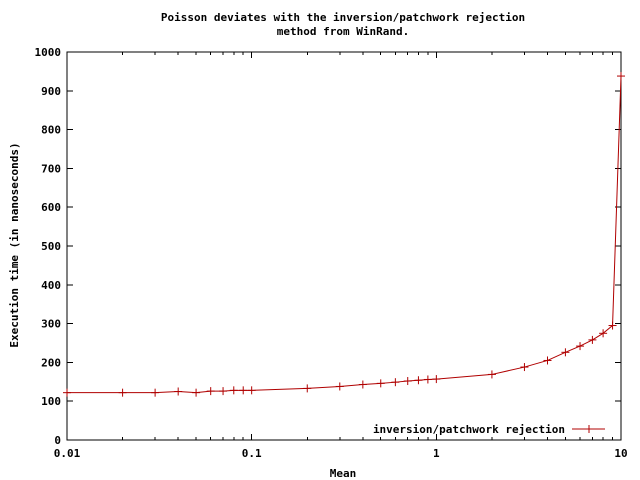 This screenshot has width=640, height=480. What do you see at coordinates (67, 453) in the screenshot?
I see `x-tick-label: 0.01` at bounding box center [67, 453].